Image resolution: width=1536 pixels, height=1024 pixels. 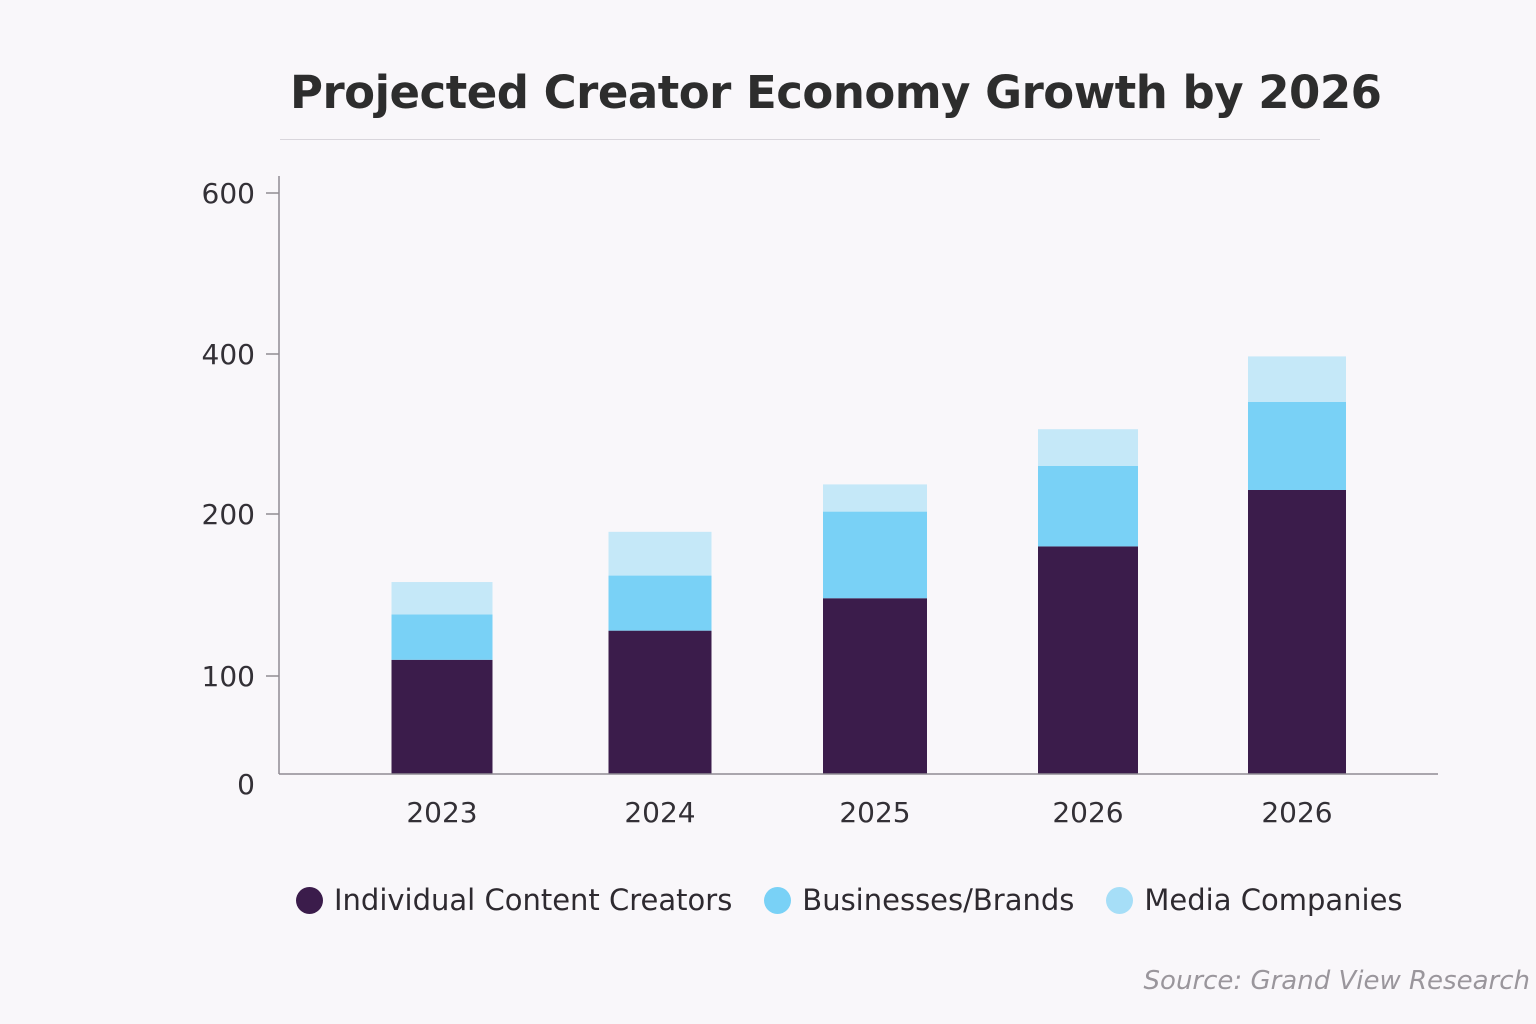 What do you see at coordinates (800, 139) in the screenshot?
I see `title-divider` at bounding box center [800, 139].